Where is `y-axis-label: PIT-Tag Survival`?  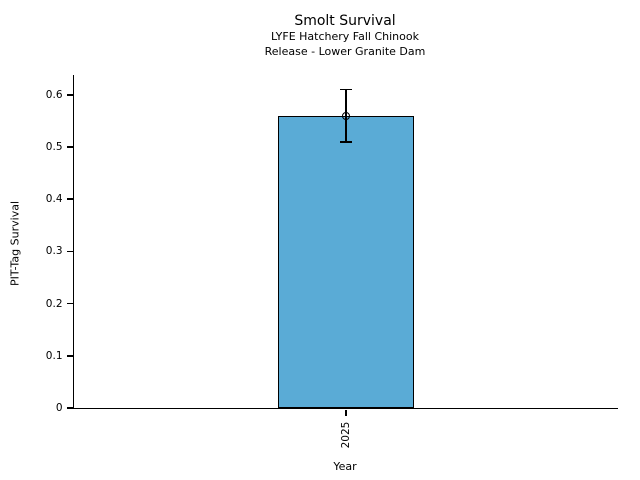
y-axis-label: PIT-Tag Survival is located at coordinates (15, 244).